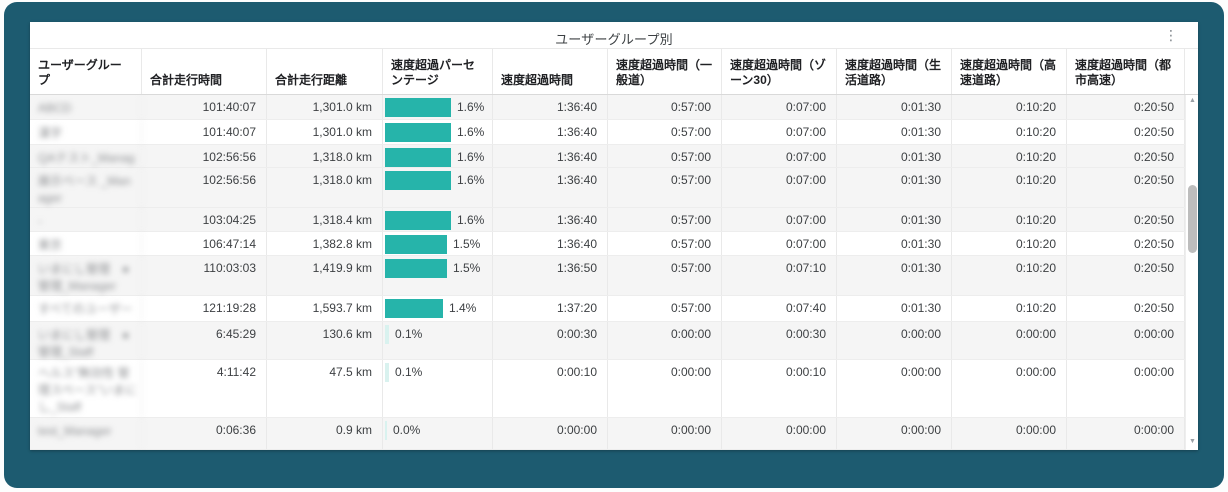 This screenshot has height=492, width=1228. I want to click on total-drive-time-cell: 0:06:36, so click(204, 433).